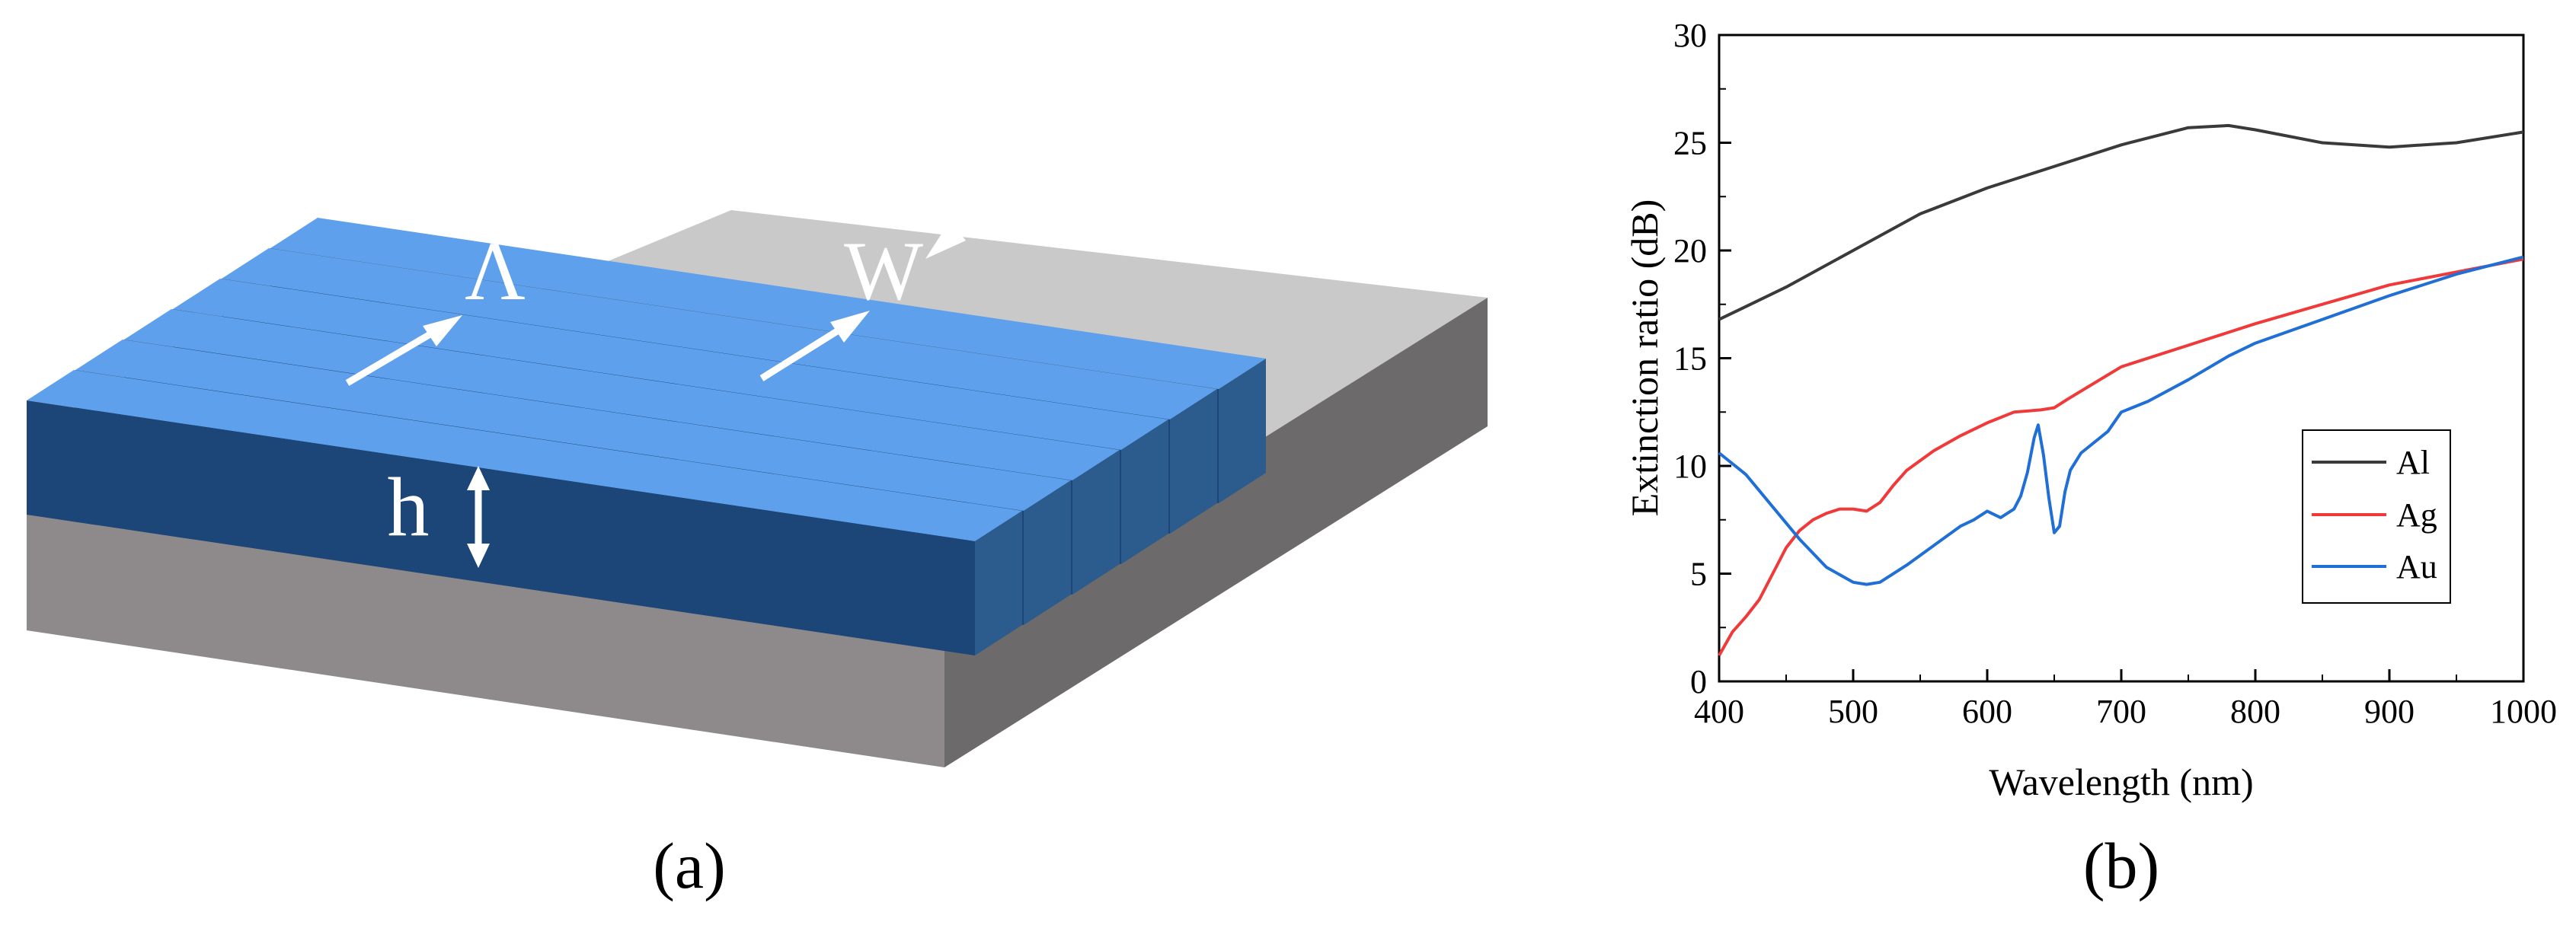  What do you see at coordinates (2523, 711) in the screenshot?
I see `x-tick-label: 1000` at bounding box center [2523, 711].